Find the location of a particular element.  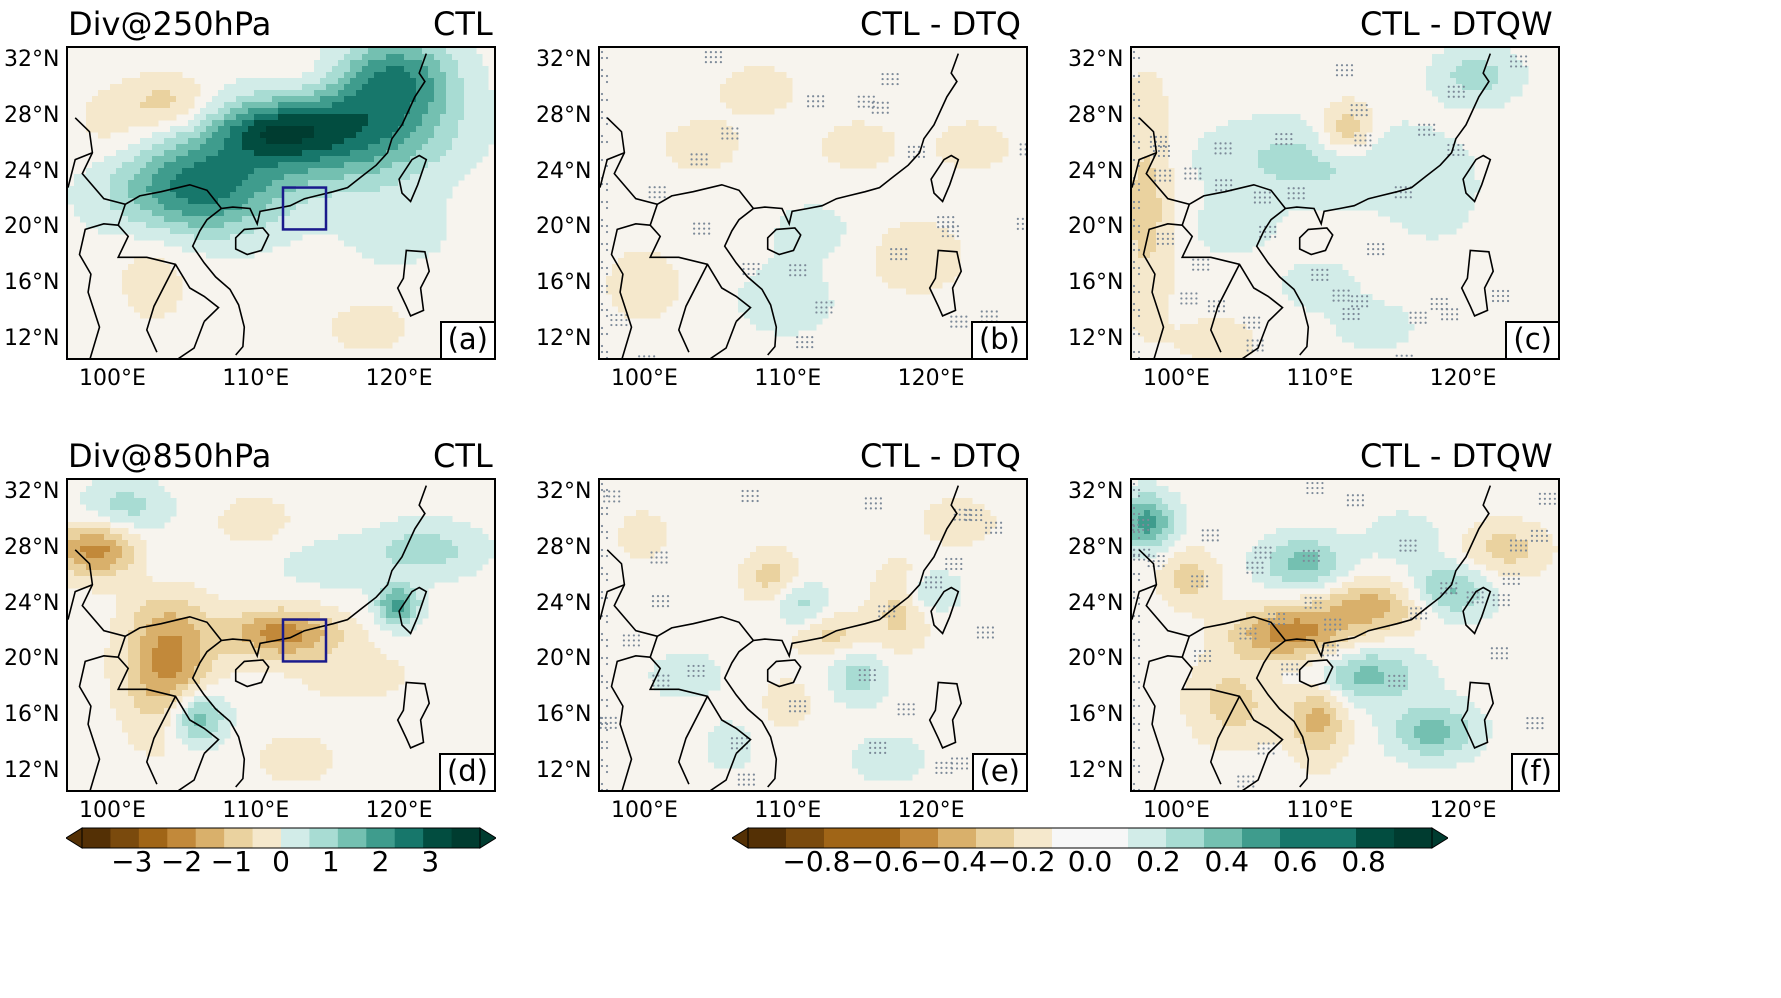

panel-tag-e: (e) is located at coordinates (998, 771).